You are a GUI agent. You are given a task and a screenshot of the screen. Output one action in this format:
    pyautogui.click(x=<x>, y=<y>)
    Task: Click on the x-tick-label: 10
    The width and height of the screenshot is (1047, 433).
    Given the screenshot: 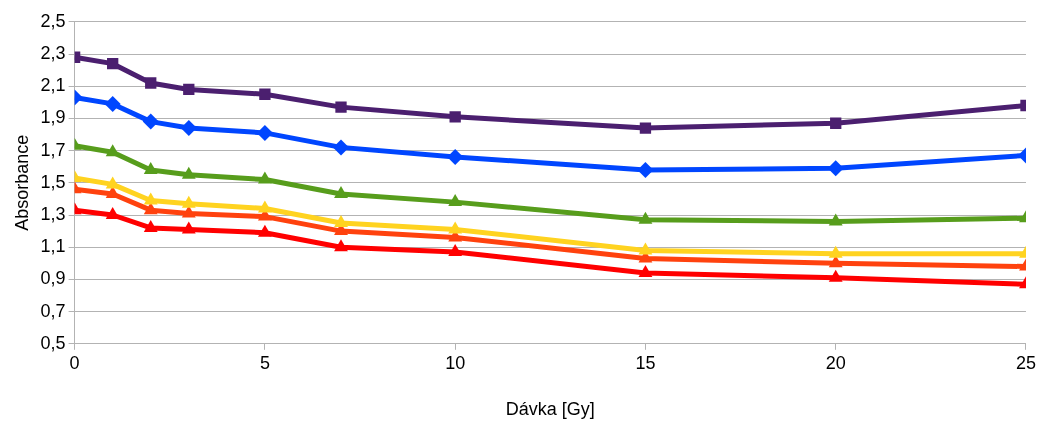 What is the action you would take?
    pyautogui.click(x=455, y=362)
    